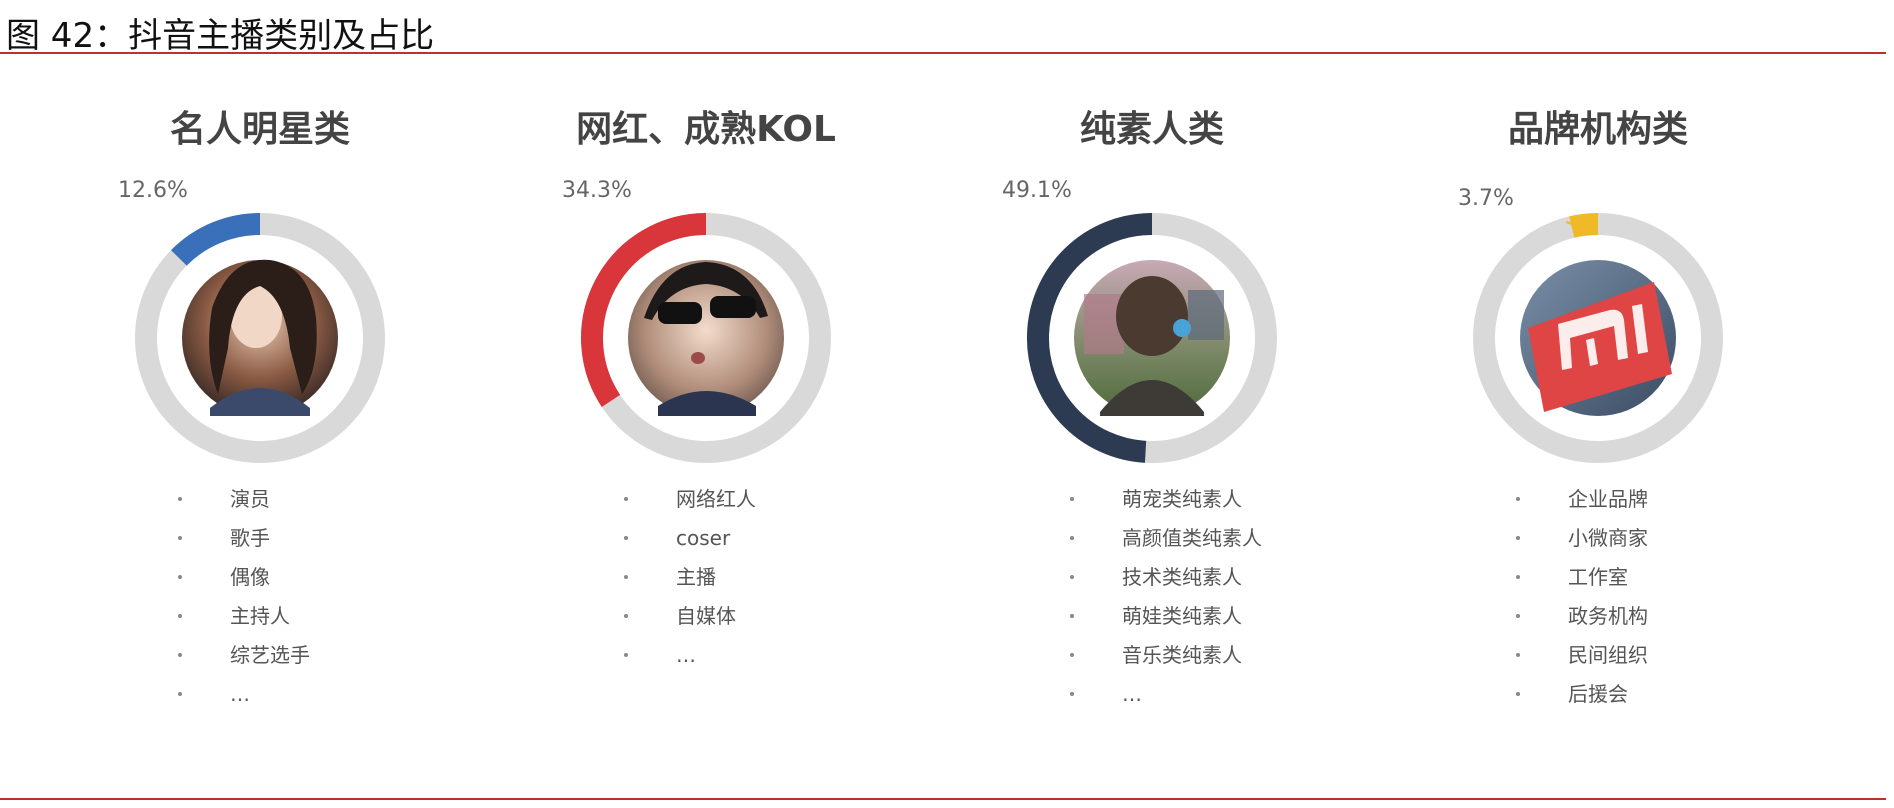  Describe the element at coordinates (260, 538) in the screenshot. I see `list-item: 歌手` at that location.